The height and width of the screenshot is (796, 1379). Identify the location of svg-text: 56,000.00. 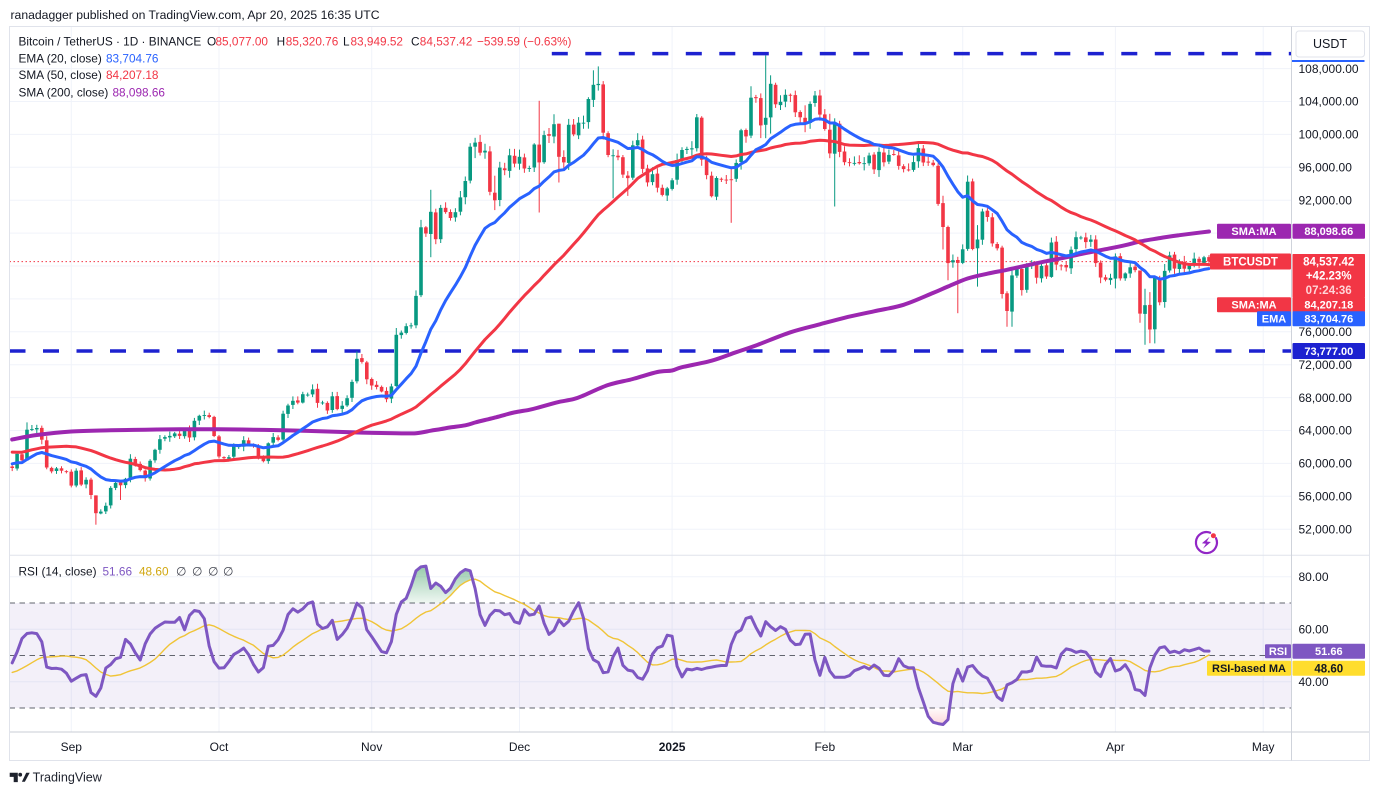
(1326, 497).